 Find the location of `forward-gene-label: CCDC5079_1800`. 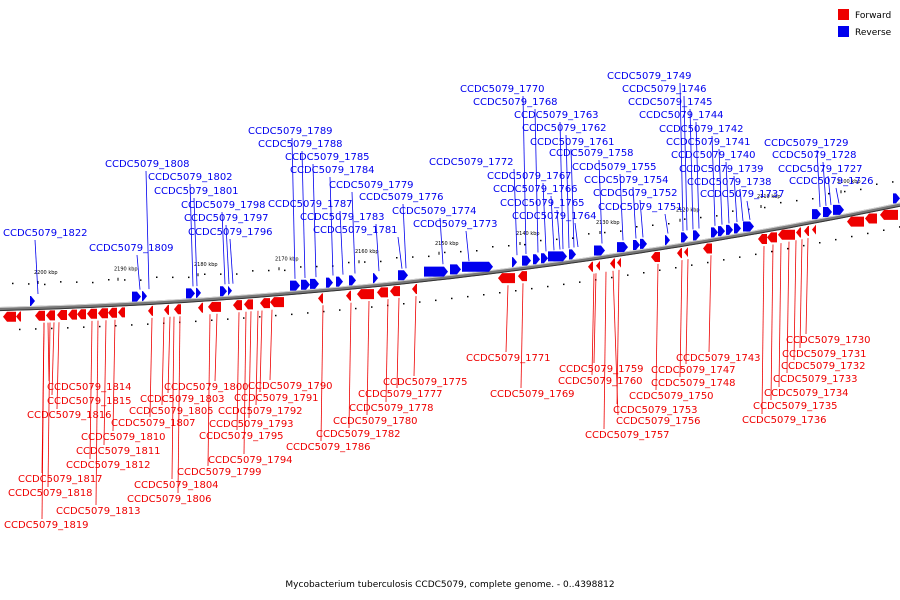

forward-gene-label: CCDC5079_1800 is located at coordinates (206, 387).